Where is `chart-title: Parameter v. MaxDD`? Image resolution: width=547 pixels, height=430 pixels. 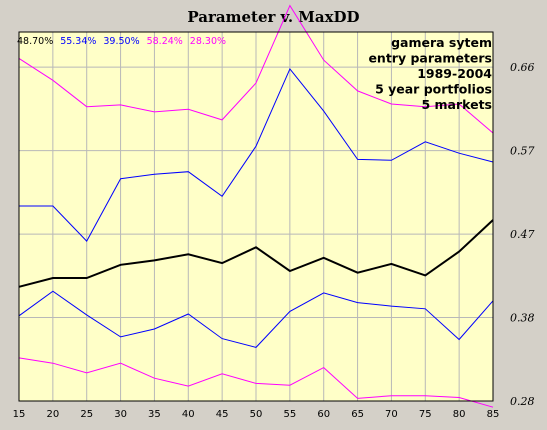 chart-title: Parameter v. MaxDD is located at coordinates (273, 17).